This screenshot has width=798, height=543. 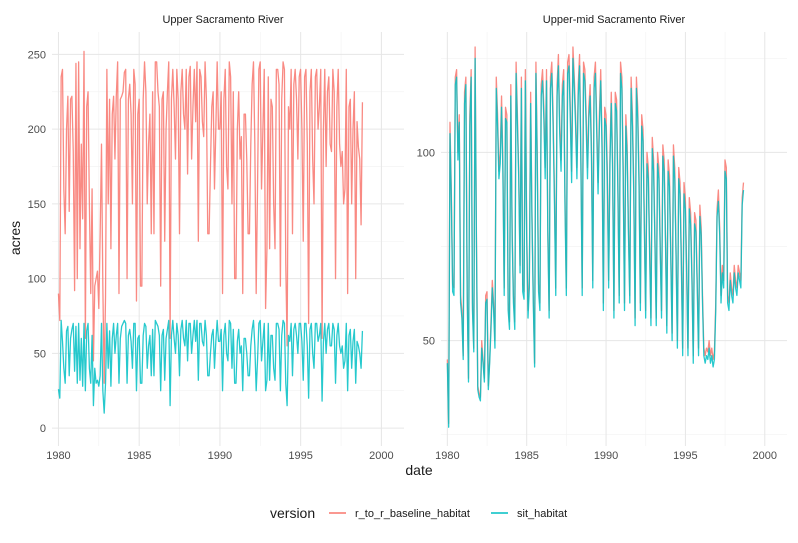 What do you see at coordinates (37, 55) in the screenshot?
I see `y-tick-label: 250` at bounding box center [37, 55].